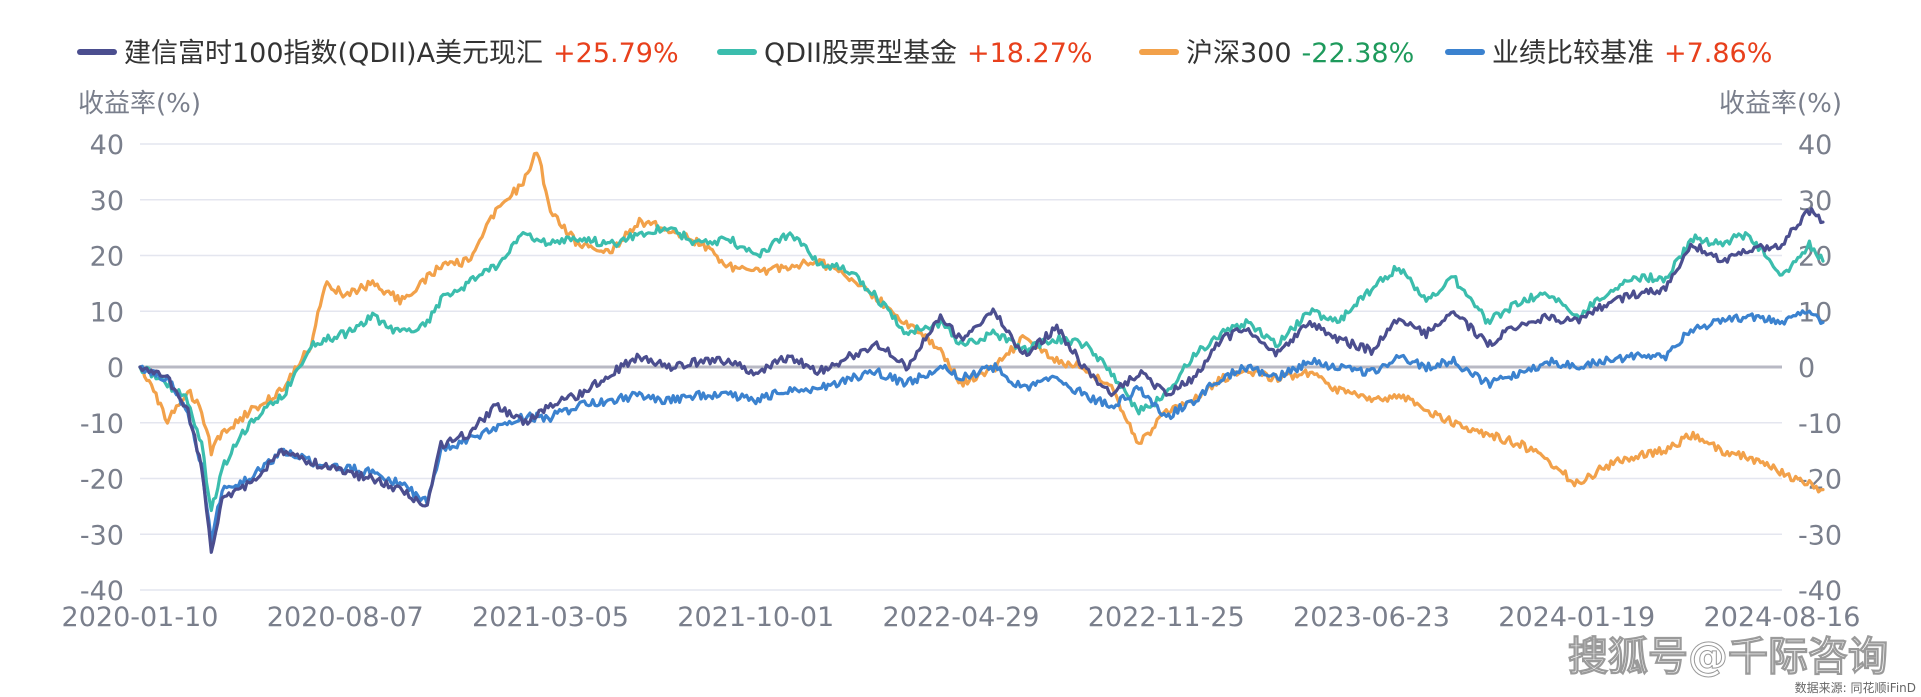  I want to click on y-tick-label-left: -30, so click(102, 535).